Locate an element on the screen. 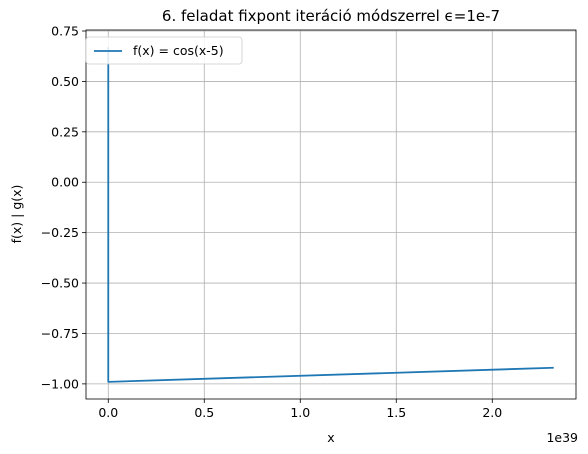 The image size is (588, 454). y-tick-label: 0.50 is located at coordinates (65, 81).